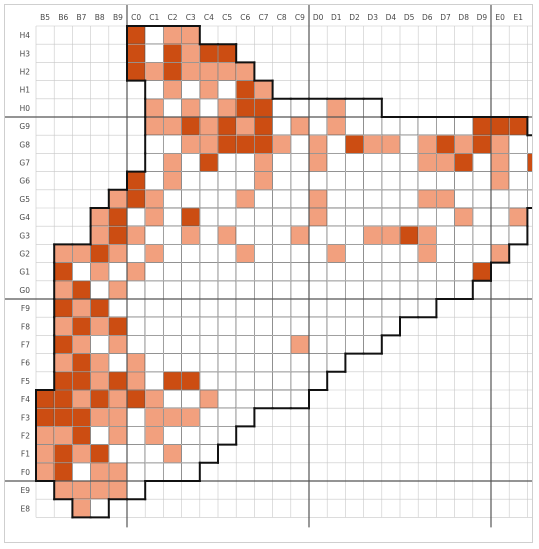 This screenshot has width=539, height=549. What do you see at coordinates (172, 326) in the screenshot?
I see `grid-cell-F8-C2` at bounding box center [172, 326].